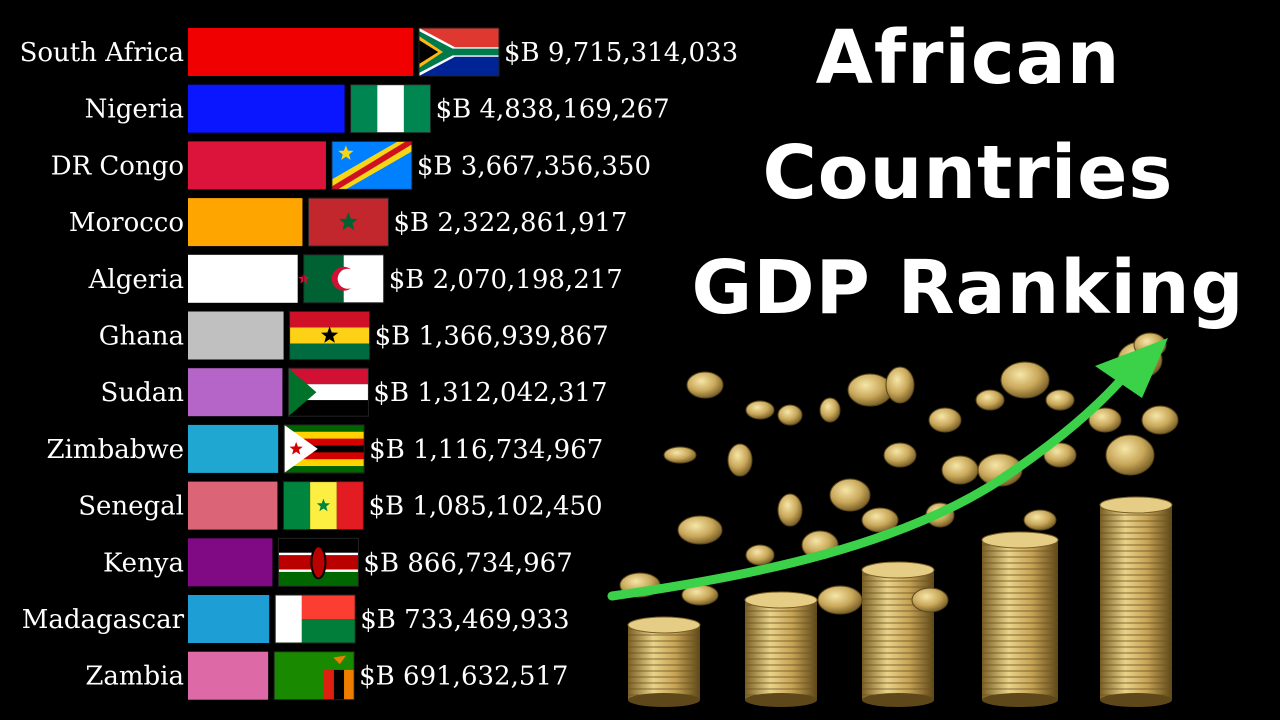  Describe the element at coordinates (328, 392) in the screenshot. I see `sudan-flag-icon` at that location.